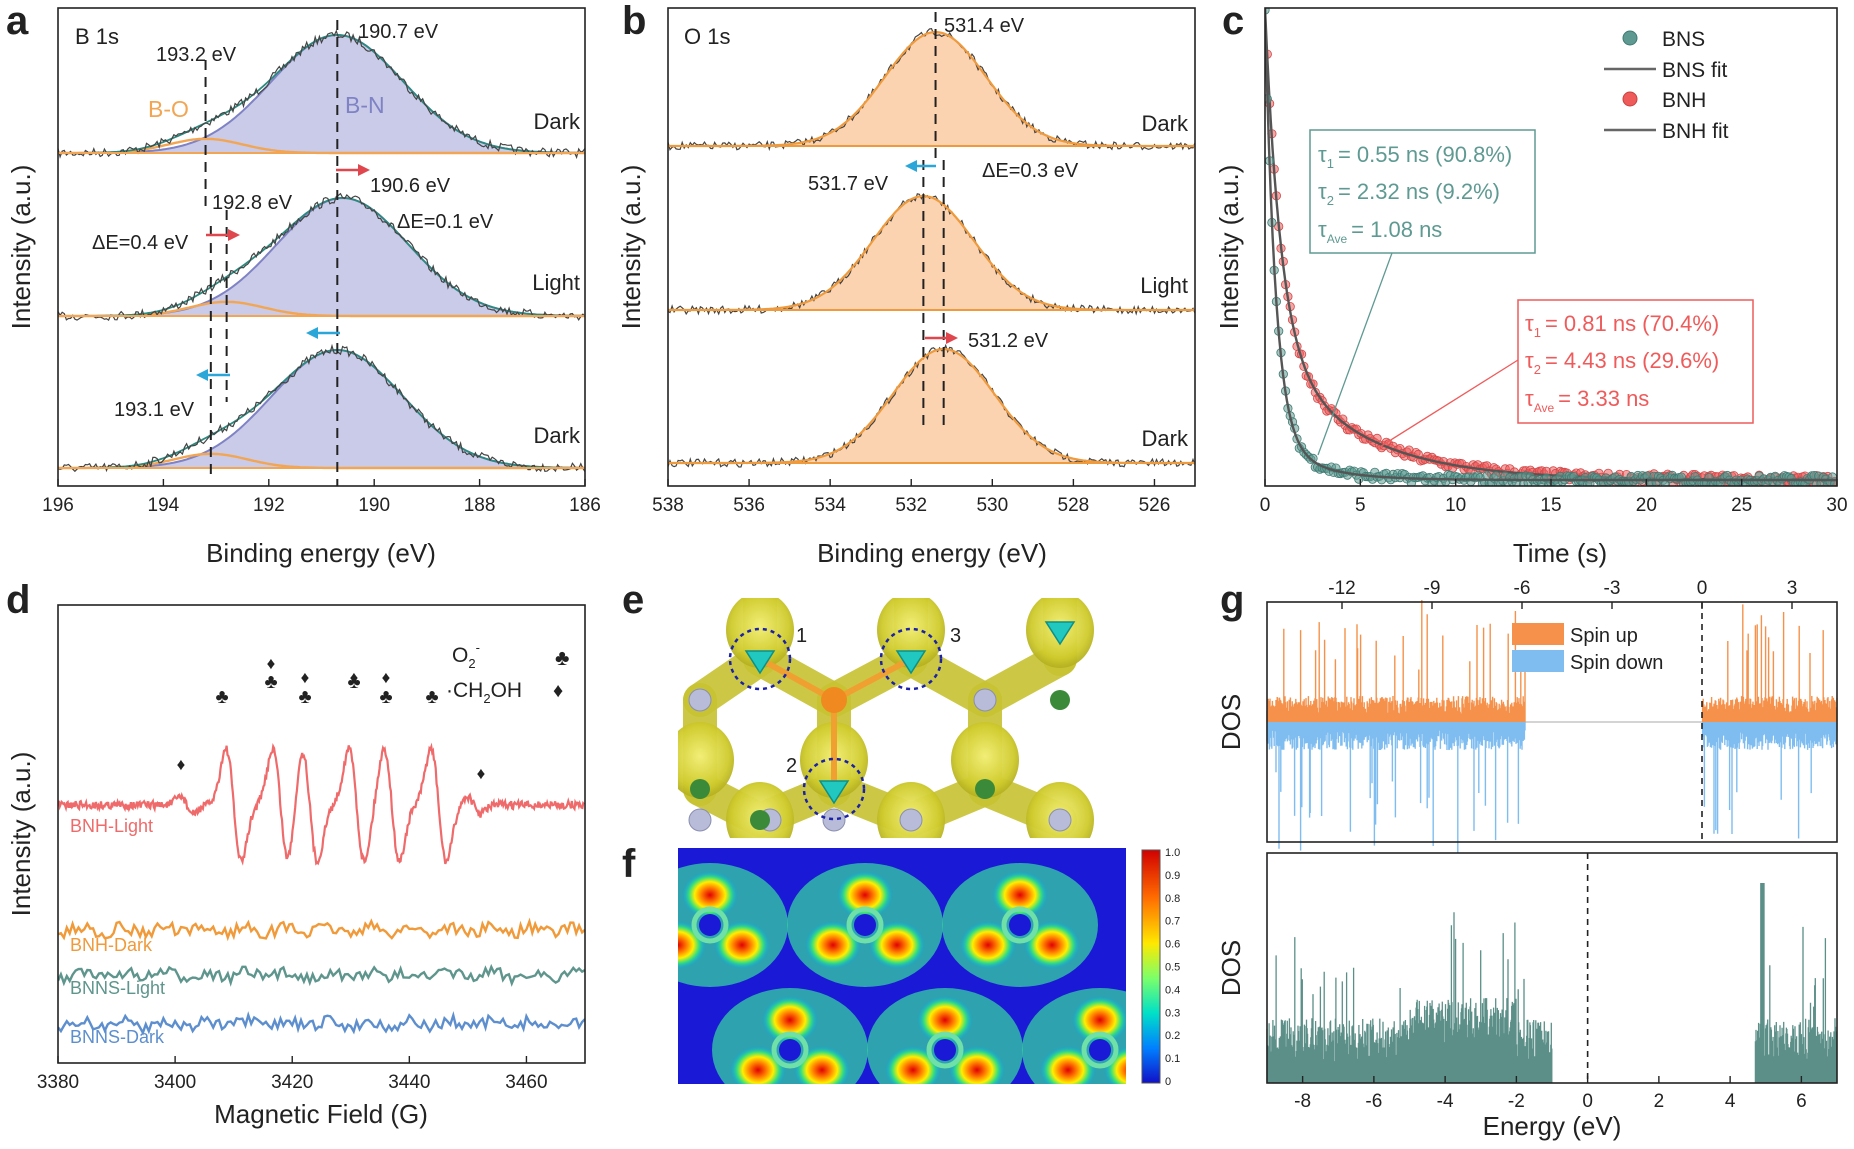  I want to click on panel-a-xlabel: Binding energy (eV), so click(321, 553).